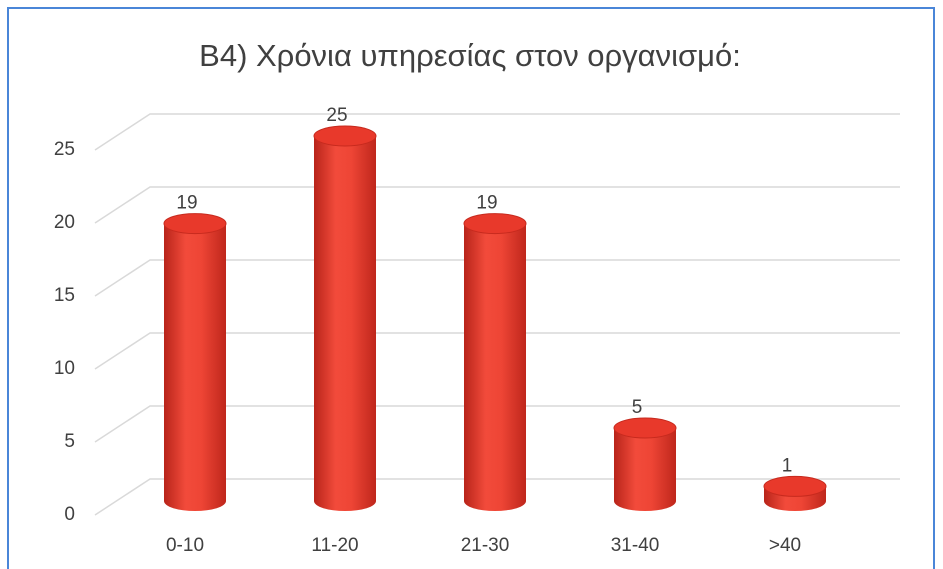 This screenshot has width=943, height=569. Describe the element at coordinates (64, 368) in the screenshot. I see `y-tick-label: 10` at that location.